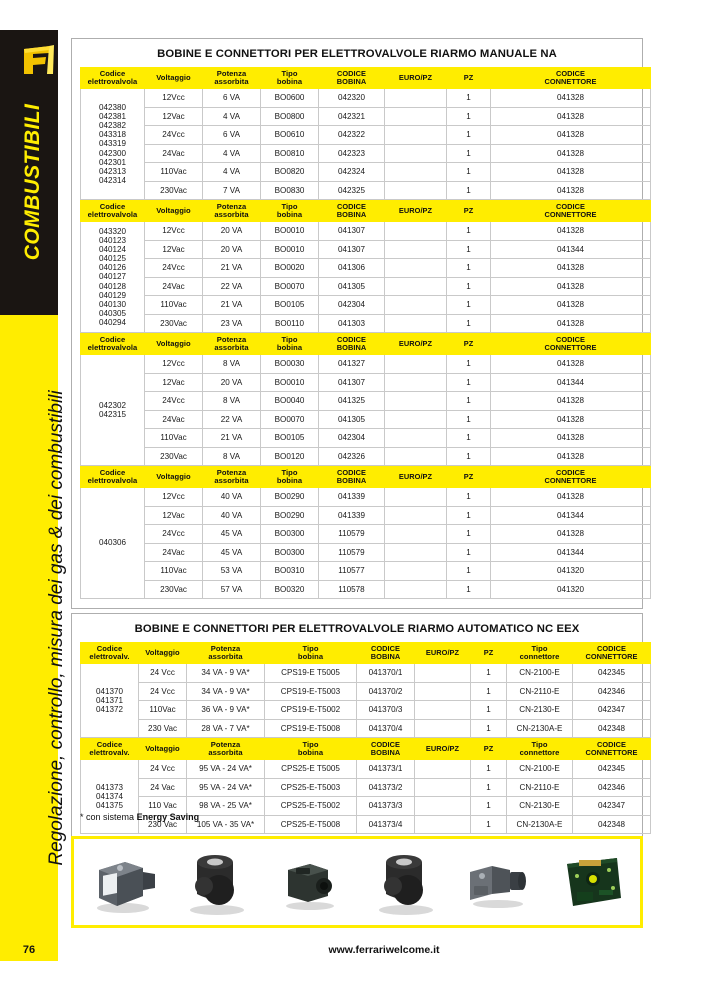  Describe the element at coordinates (32, 182) in the screenshot. I see `sidebar-category-title: COMBUSTIBILI` at that location.